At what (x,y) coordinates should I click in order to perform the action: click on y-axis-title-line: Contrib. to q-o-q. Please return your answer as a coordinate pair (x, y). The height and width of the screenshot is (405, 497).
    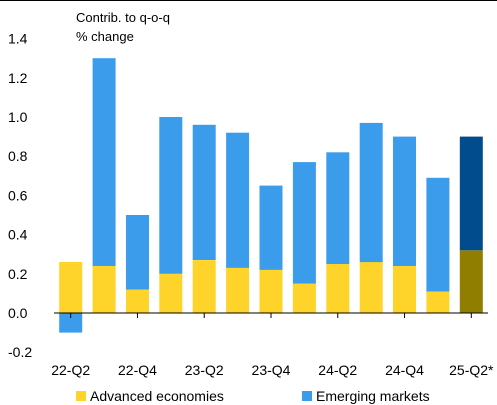
    Looking at the image, I should click on (123, 17).